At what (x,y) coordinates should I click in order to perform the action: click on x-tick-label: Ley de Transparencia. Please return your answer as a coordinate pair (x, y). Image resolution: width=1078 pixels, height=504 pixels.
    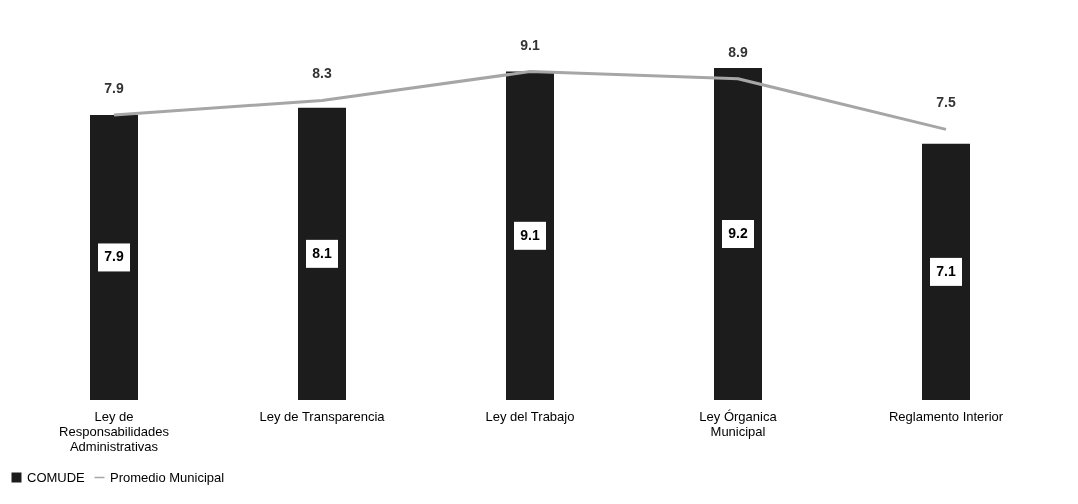
    Looking at the image, I should click on (322, 416).